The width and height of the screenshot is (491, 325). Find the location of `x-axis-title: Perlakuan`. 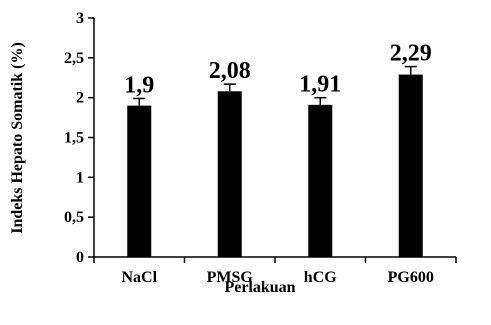

x-axis-title: Perlakuan is located at coordinates (259, 287).